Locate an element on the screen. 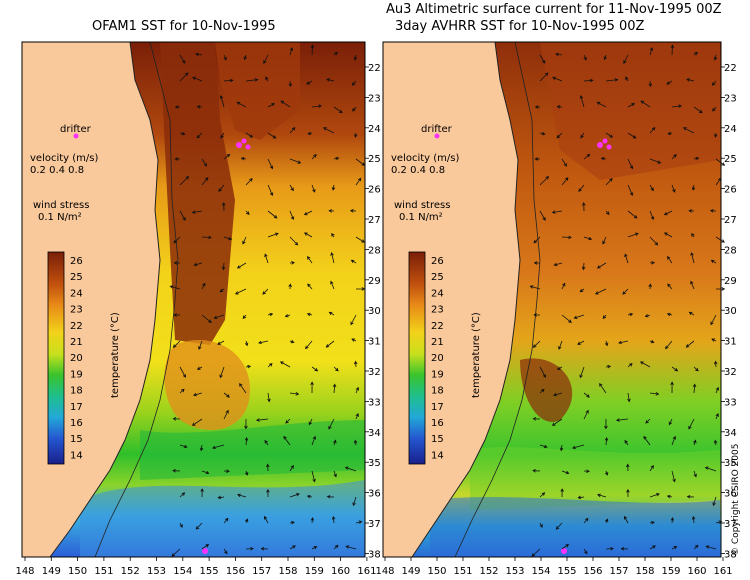 The width and height of the screenshot is (750, 580). left-shelf-contour is located at coordinates (136, 299).